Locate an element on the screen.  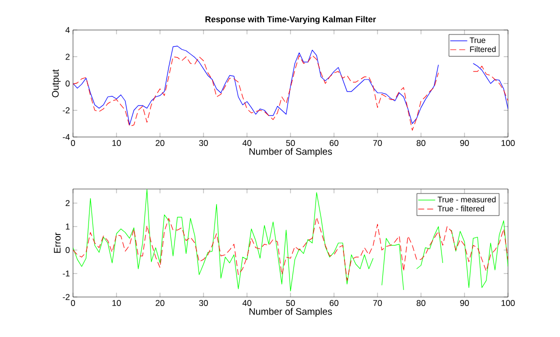
chart-title: Response with Time-Varying Kalman Filter is located at coordinates (291, 20).